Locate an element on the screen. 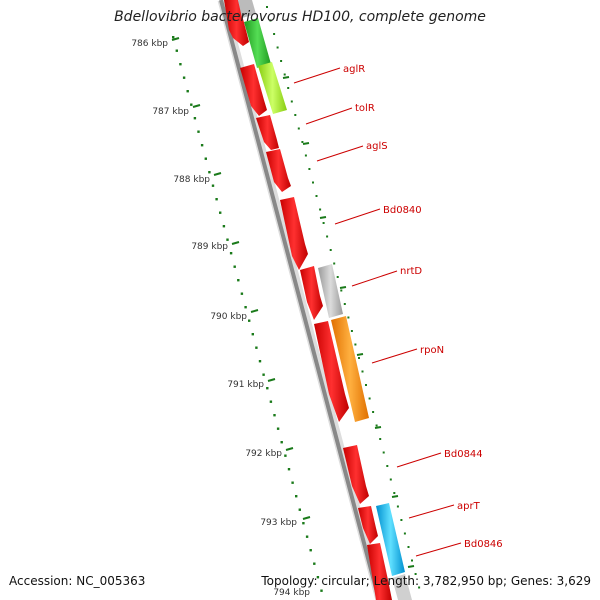 The height and width of the screenshot is (600, 600). gene-label: aglR is located at coordinates (354, 69).